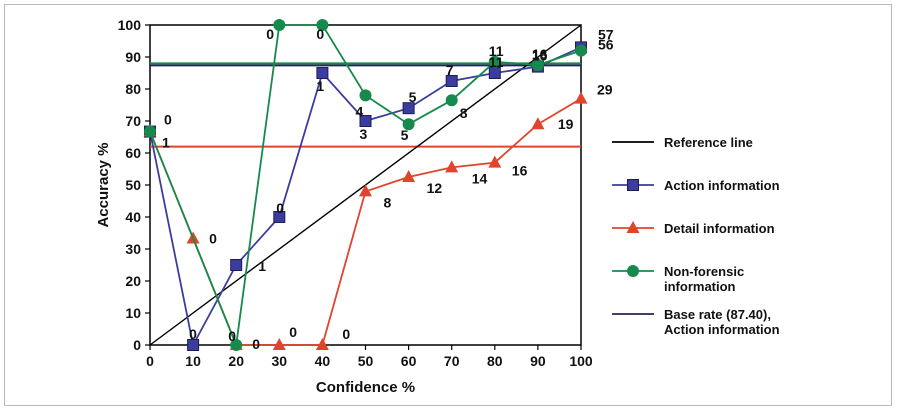 The width and height of the screenshot is (898, 411). I want to click on x-tick-label: 0, so click(150, 361).